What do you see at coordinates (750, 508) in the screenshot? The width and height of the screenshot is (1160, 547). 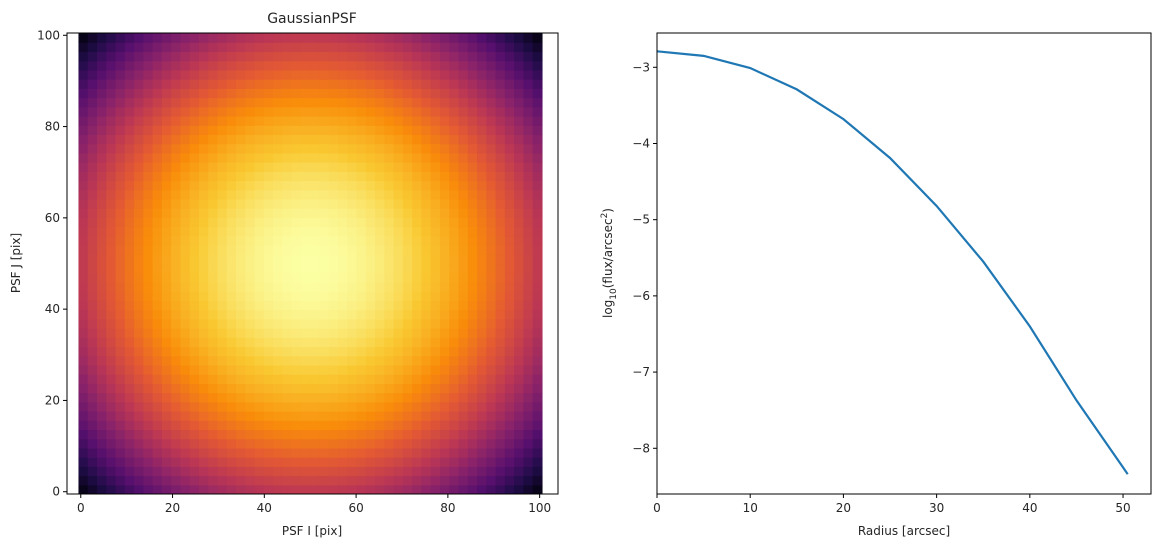 I see `profile-x-tick-label: 10` at bounding box center [750, 508].